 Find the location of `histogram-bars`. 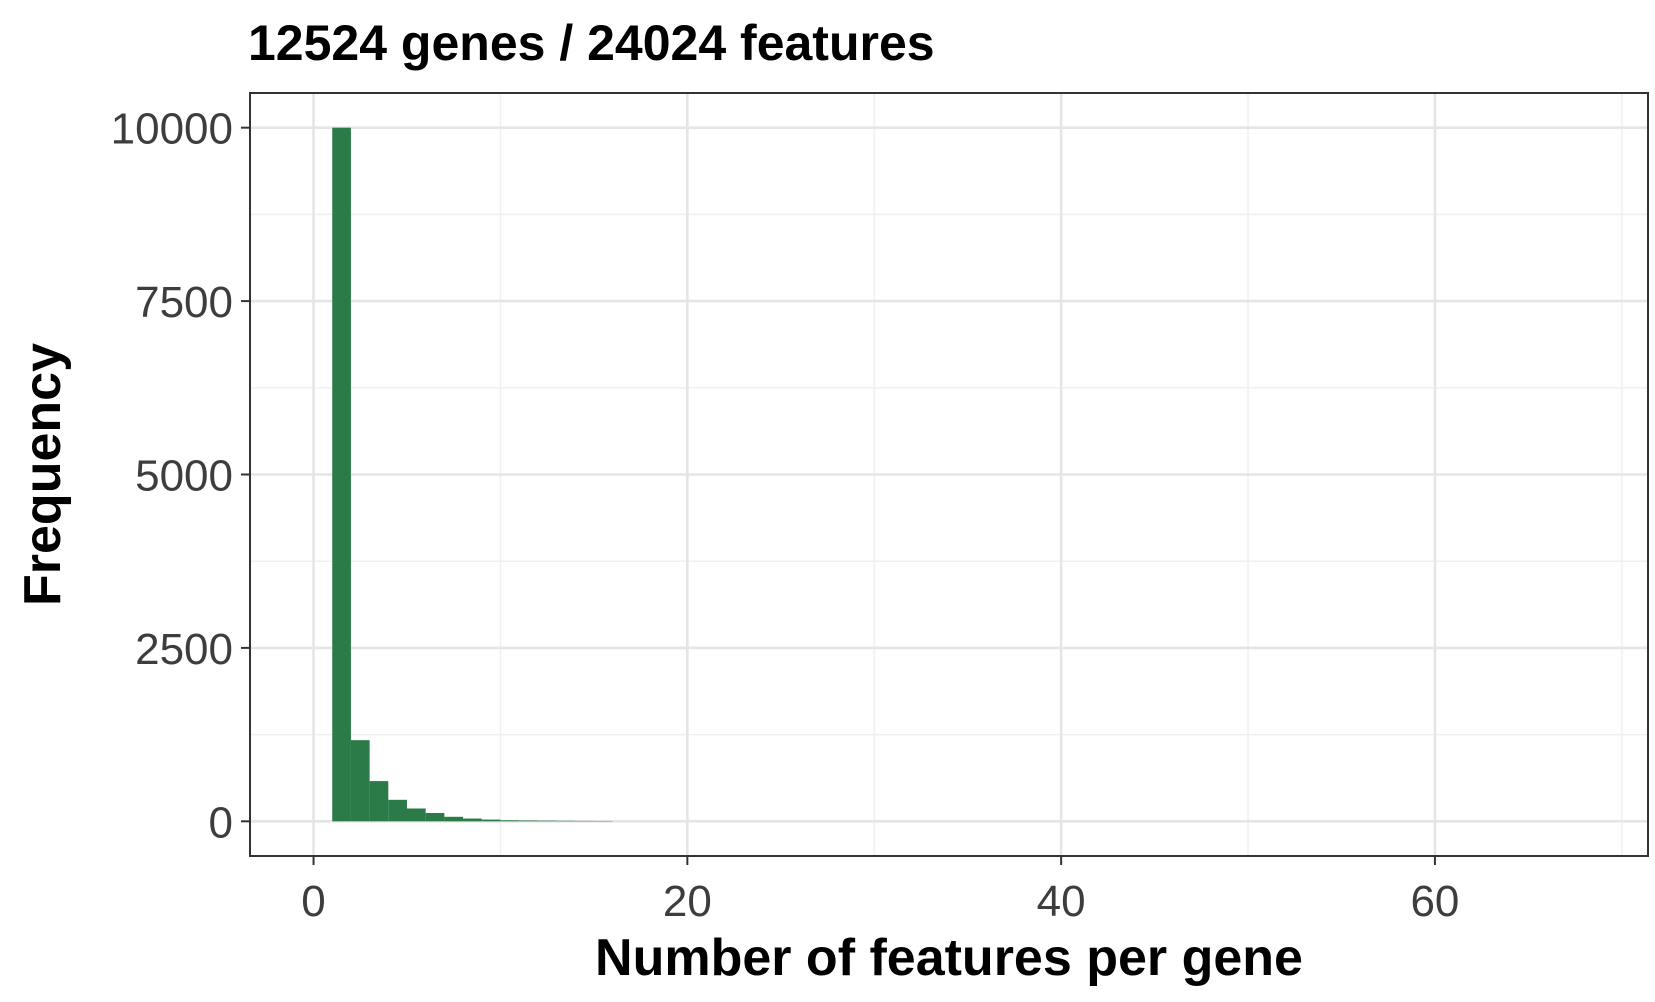

histogram-bars is located at coordinates (472, 474).